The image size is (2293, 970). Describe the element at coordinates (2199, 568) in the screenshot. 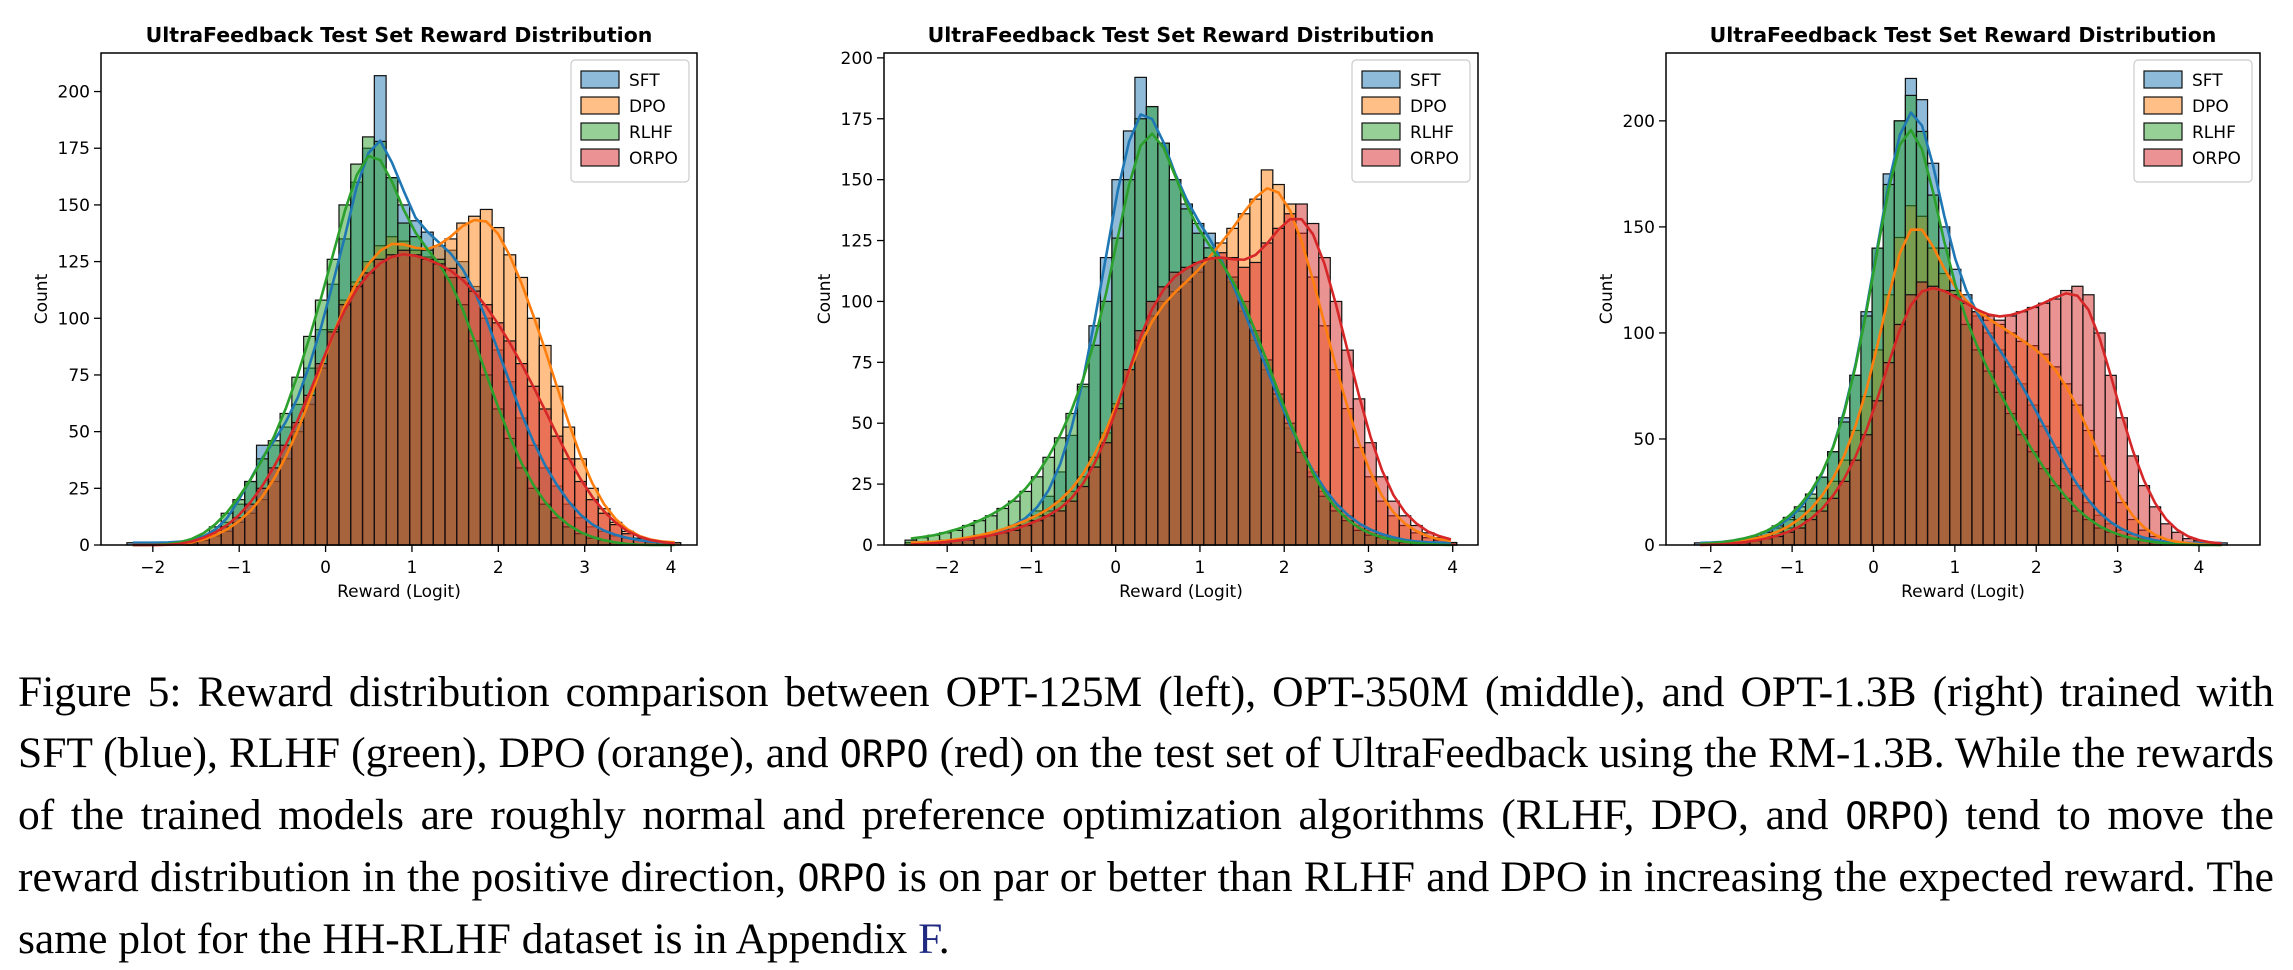

I see `x-tick-label: 4` at that location.